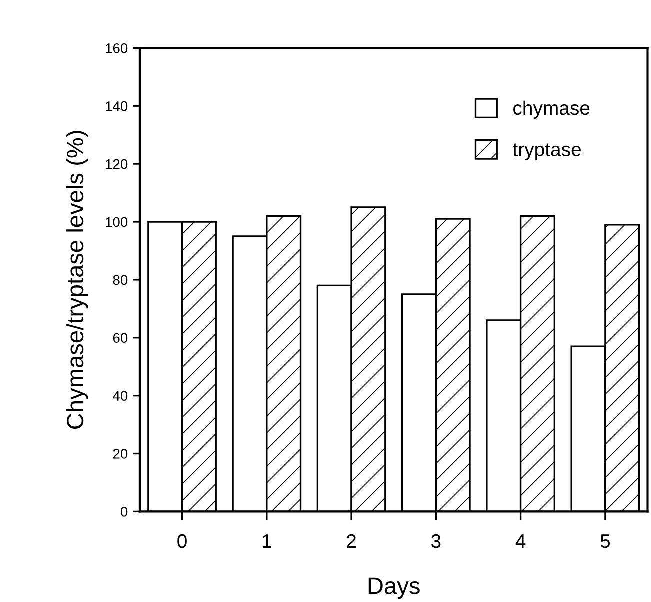 The width and height of the screenshot is (651, 602). What do you see at coordinates (394, 589) in the screenshot?
I see `x-axis-title: Days` at bounding box center [394, 589].